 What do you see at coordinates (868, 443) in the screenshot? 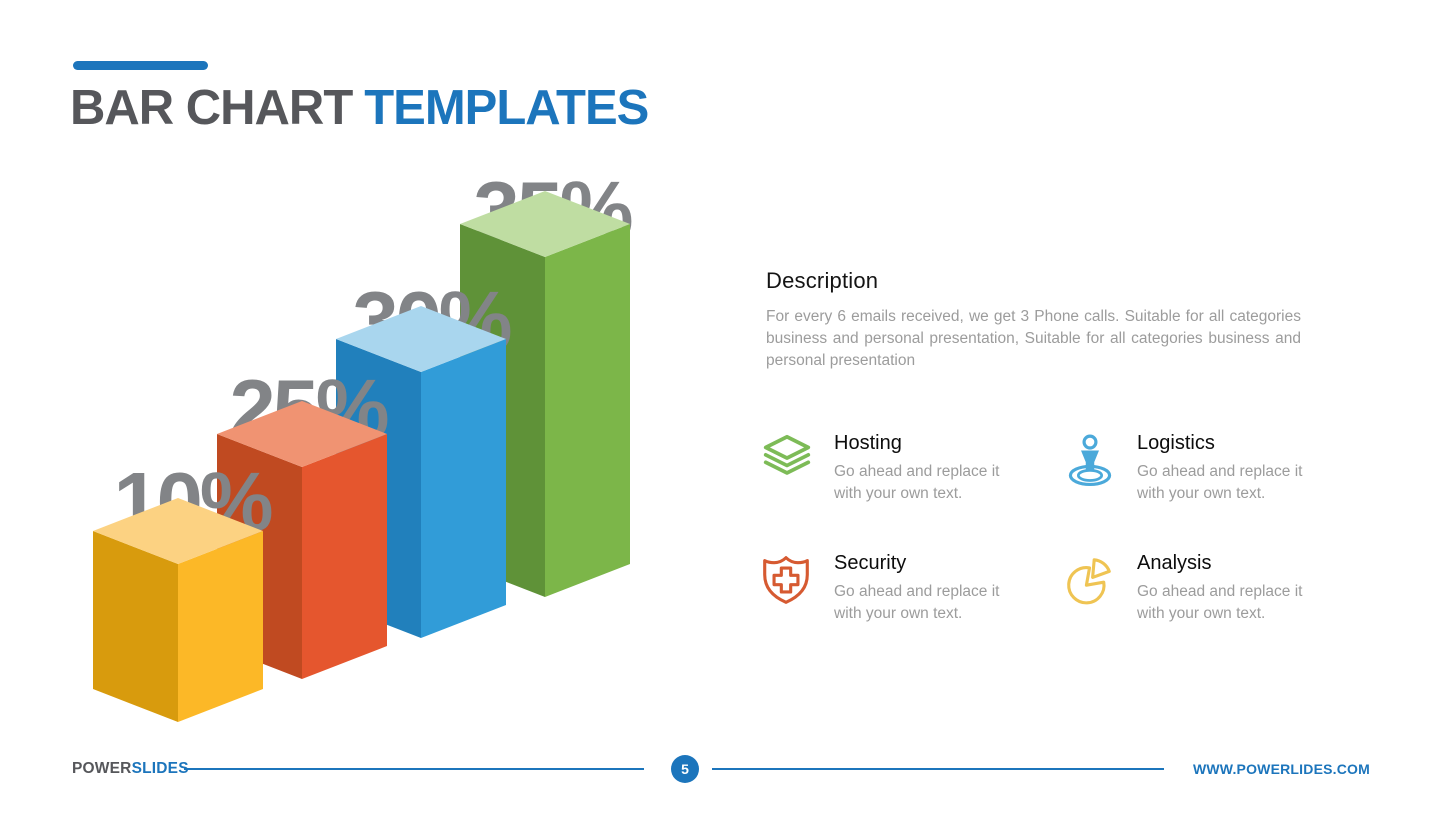
I see `feature-title: Hosting` at bounding box center [868, 443].